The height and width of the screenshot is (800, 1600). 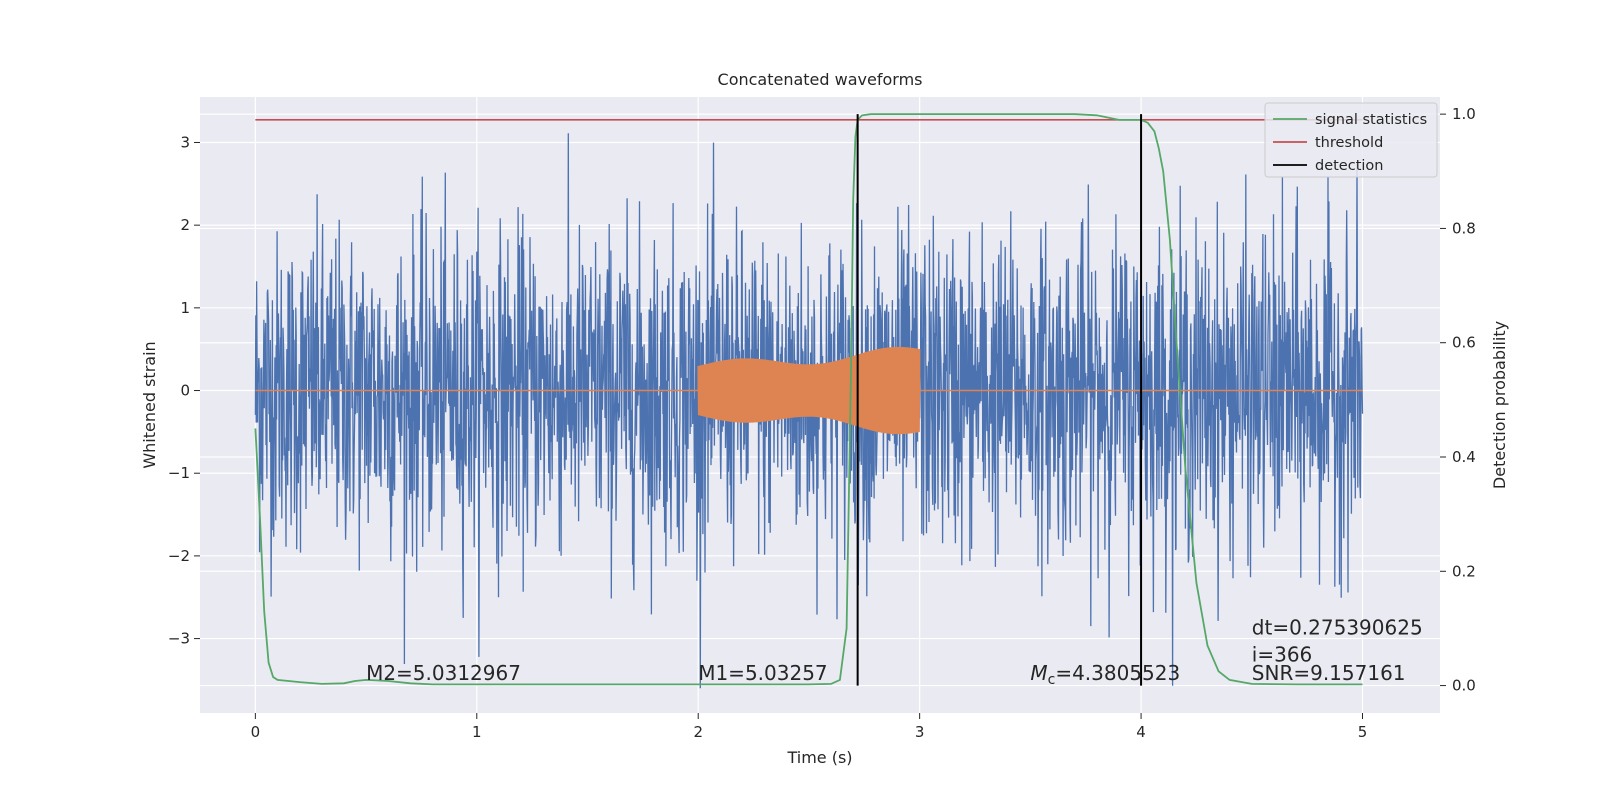 I want to click on legend-box, so click(x=1351, y=140).